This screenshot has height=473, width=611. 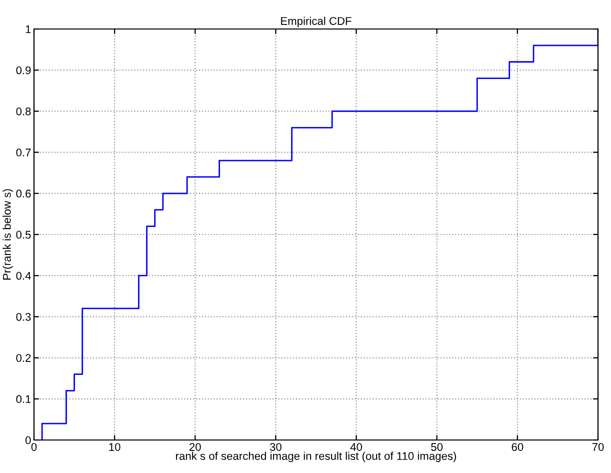 What do you see at coordinates (28, 29) in the screenshot?
I see `y-tick-label: 1` at bounding box center [28, 29].